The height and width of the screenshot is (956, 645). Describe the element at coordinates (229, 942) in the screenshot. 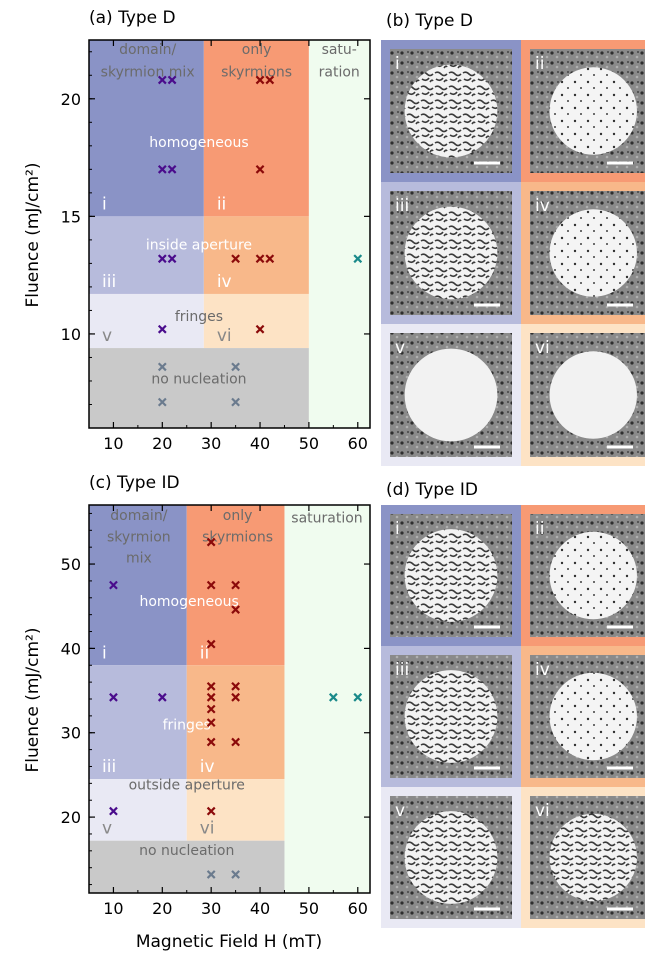

I see `panel-c-xlabel: Magnetic Field H (mT)` at that location.